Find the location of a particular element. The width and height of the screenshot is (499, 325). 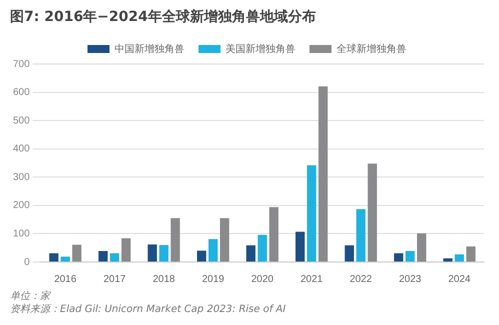

legend-label: 全球新增独角兽 is located at coordinates (371, 48).